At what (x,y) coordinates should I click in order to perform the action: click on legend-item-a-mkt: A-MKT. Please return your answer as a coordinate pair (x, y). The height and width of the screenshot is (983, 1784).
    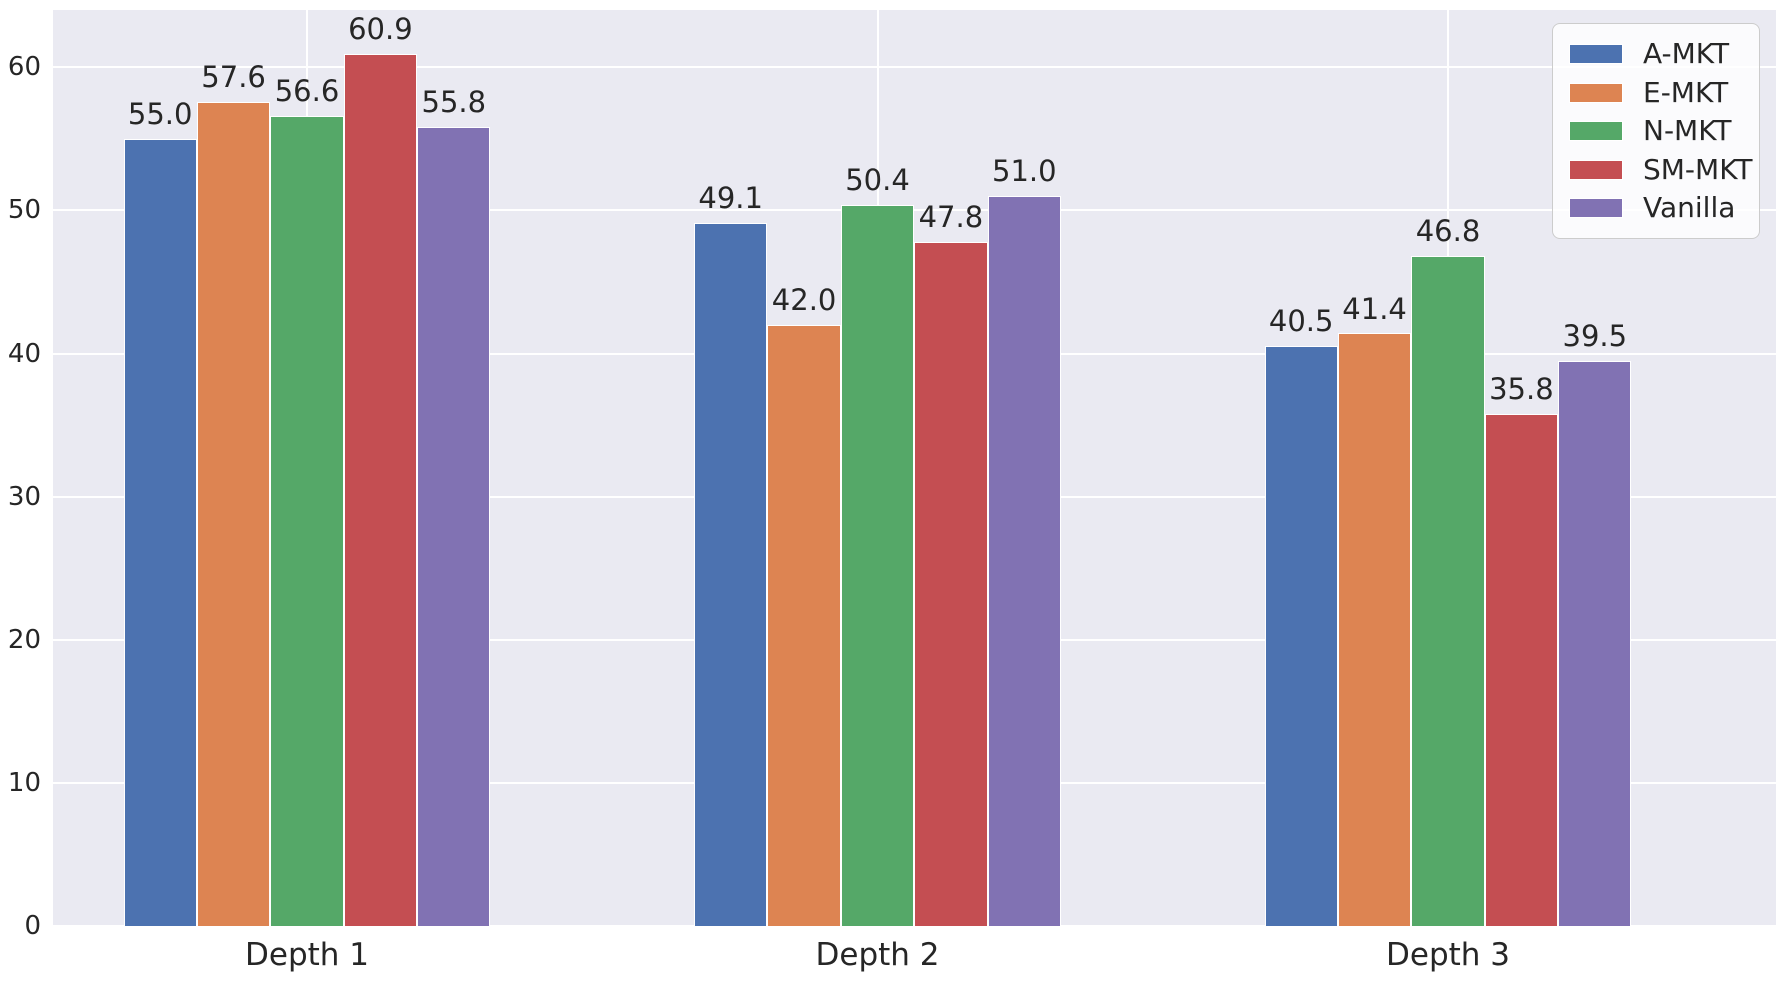
    Looking at the image, I should click on (1656, 54).